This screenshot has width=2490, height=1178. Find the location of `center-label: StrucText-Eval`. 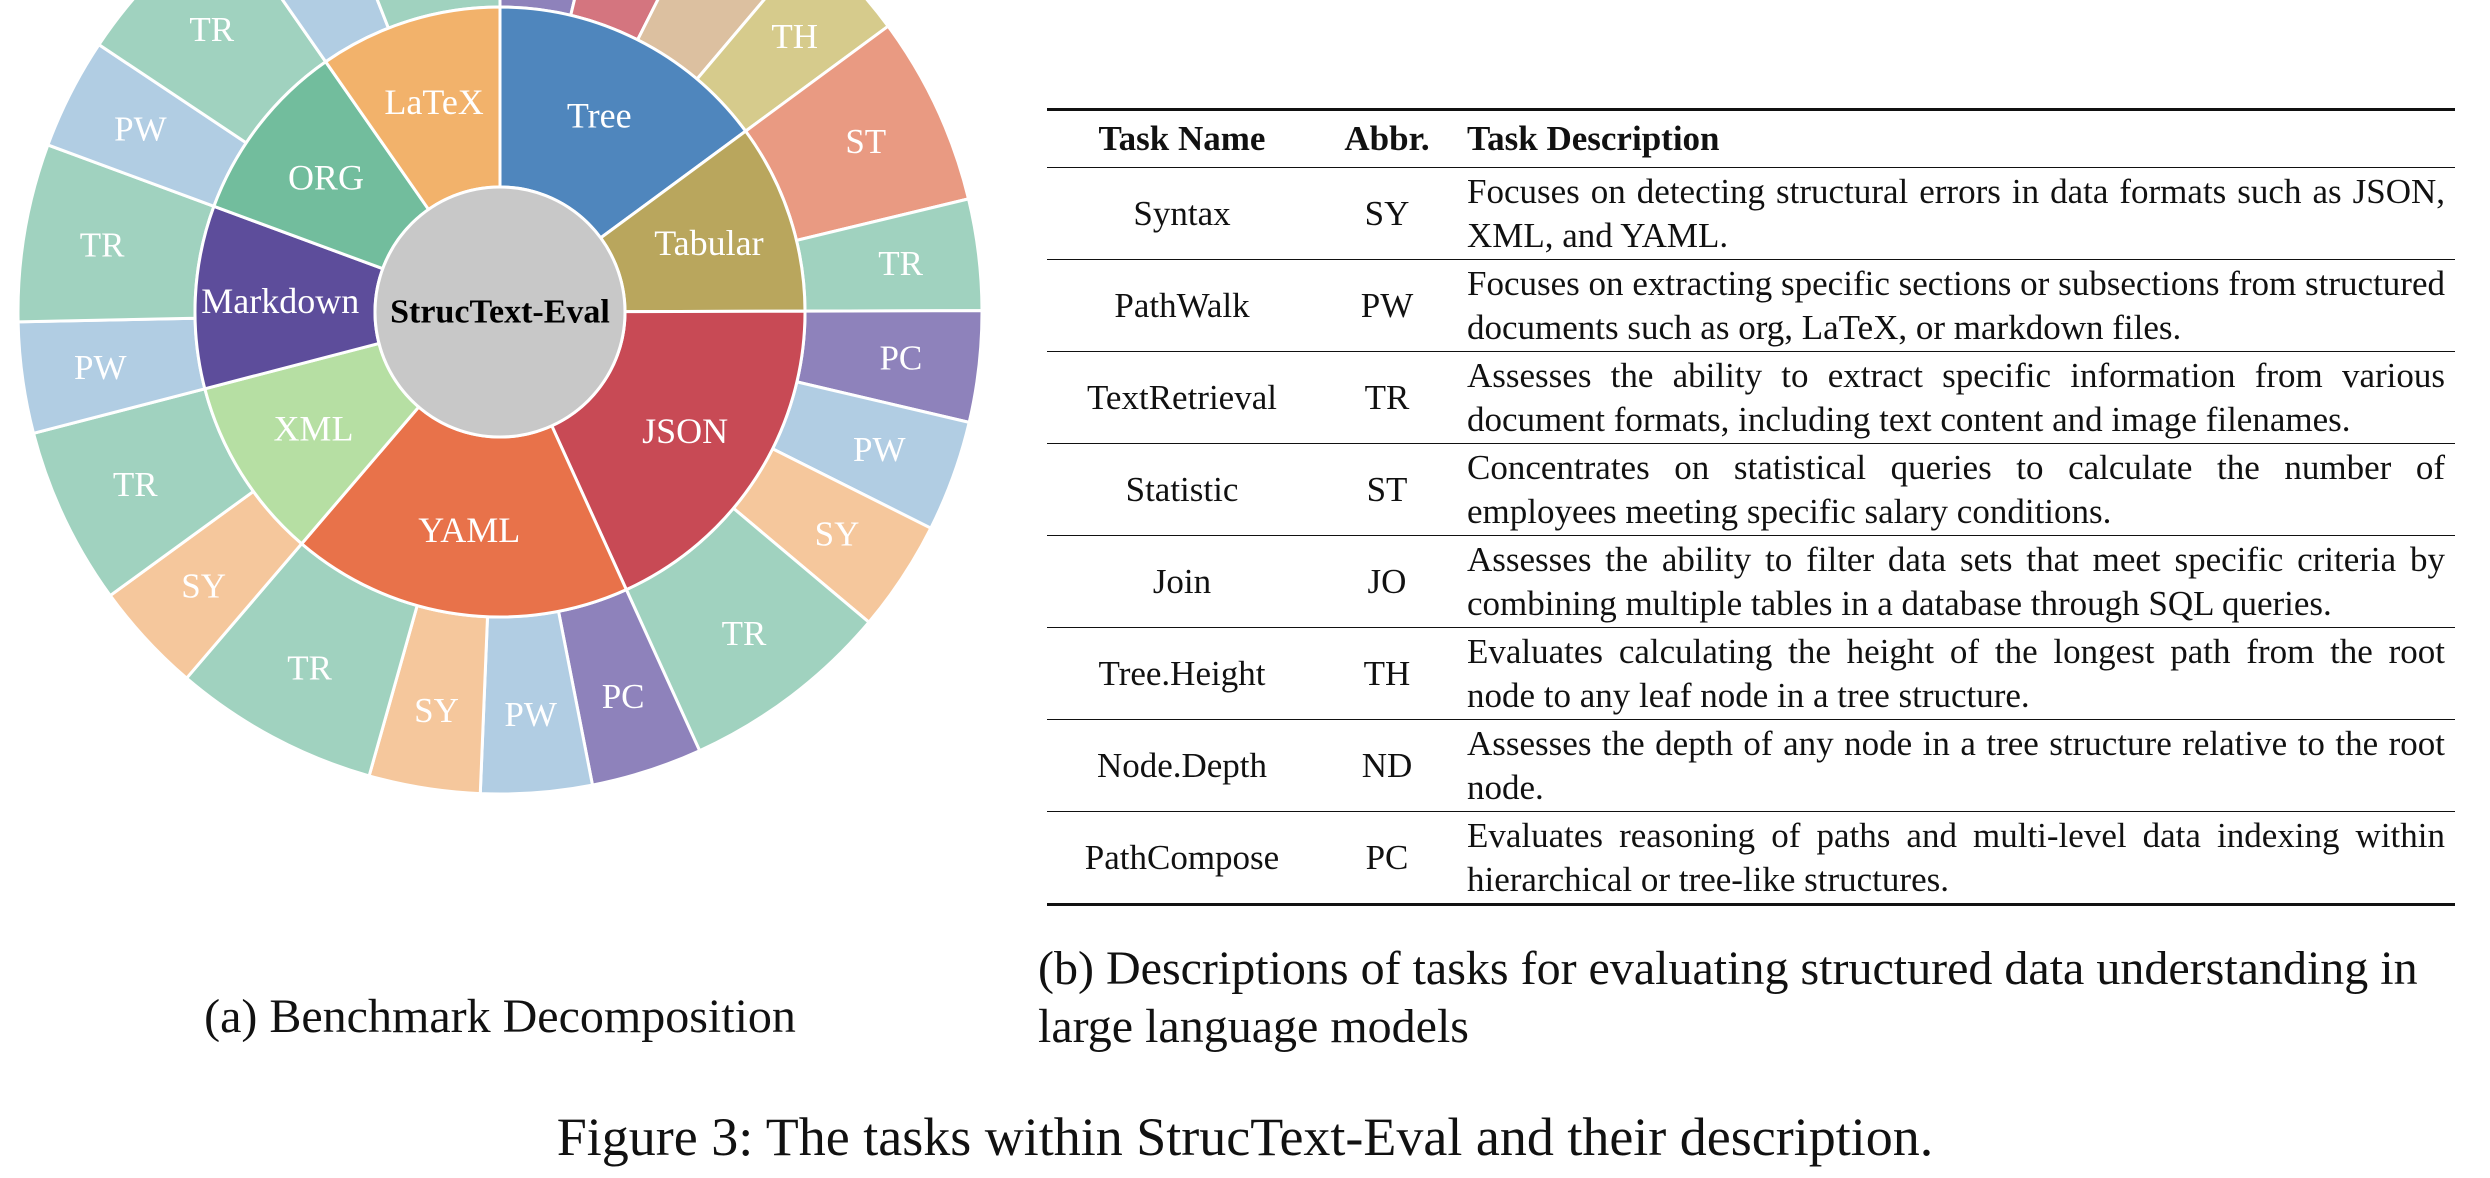

center-label: StrucText-Eval is located at coordinates (500, 312).